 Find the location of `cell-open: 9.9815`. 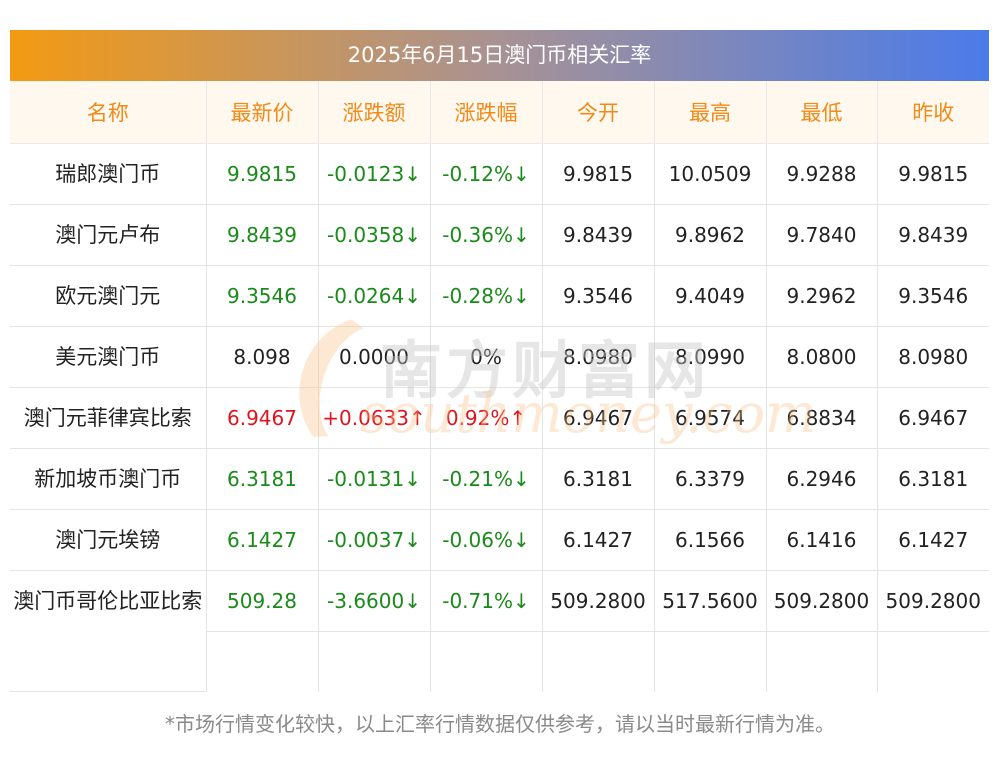

cell-open: 9.9815 is located at coordinates (598, 174).